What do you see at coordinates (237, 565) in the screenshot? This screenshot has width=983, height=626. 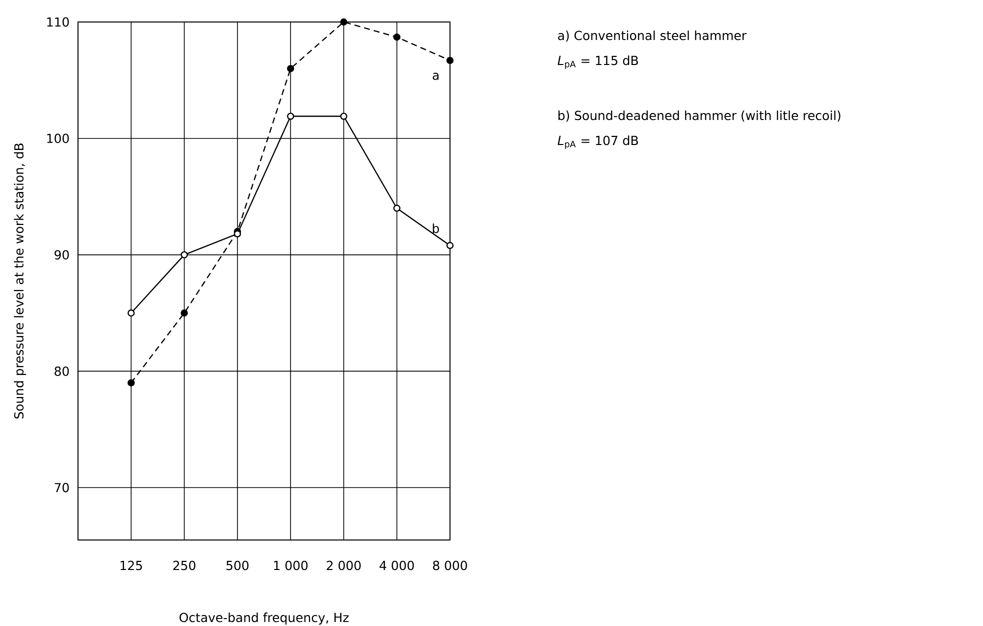 I see `x-tick-label: 500` at bounding box center [237, 565].